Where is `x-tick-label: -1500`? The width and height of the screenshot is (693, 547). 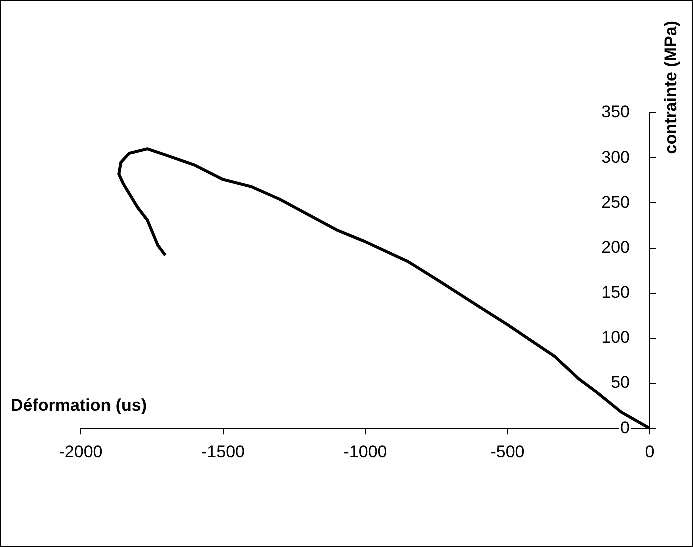 x-tick-label: -1500 is located at coordinates (223, 452).